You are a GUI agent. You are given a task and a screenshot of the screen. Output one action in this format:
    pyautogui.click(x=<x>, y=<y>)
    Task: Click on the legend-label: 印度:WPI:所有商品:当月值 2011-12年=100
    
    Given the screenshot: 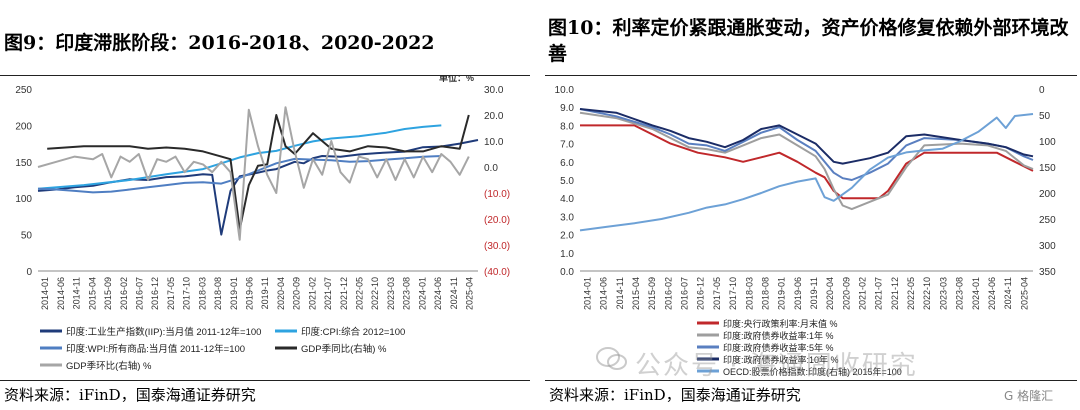 What is the action you would take?
    pyautogui.click(x=155, y=349)
    